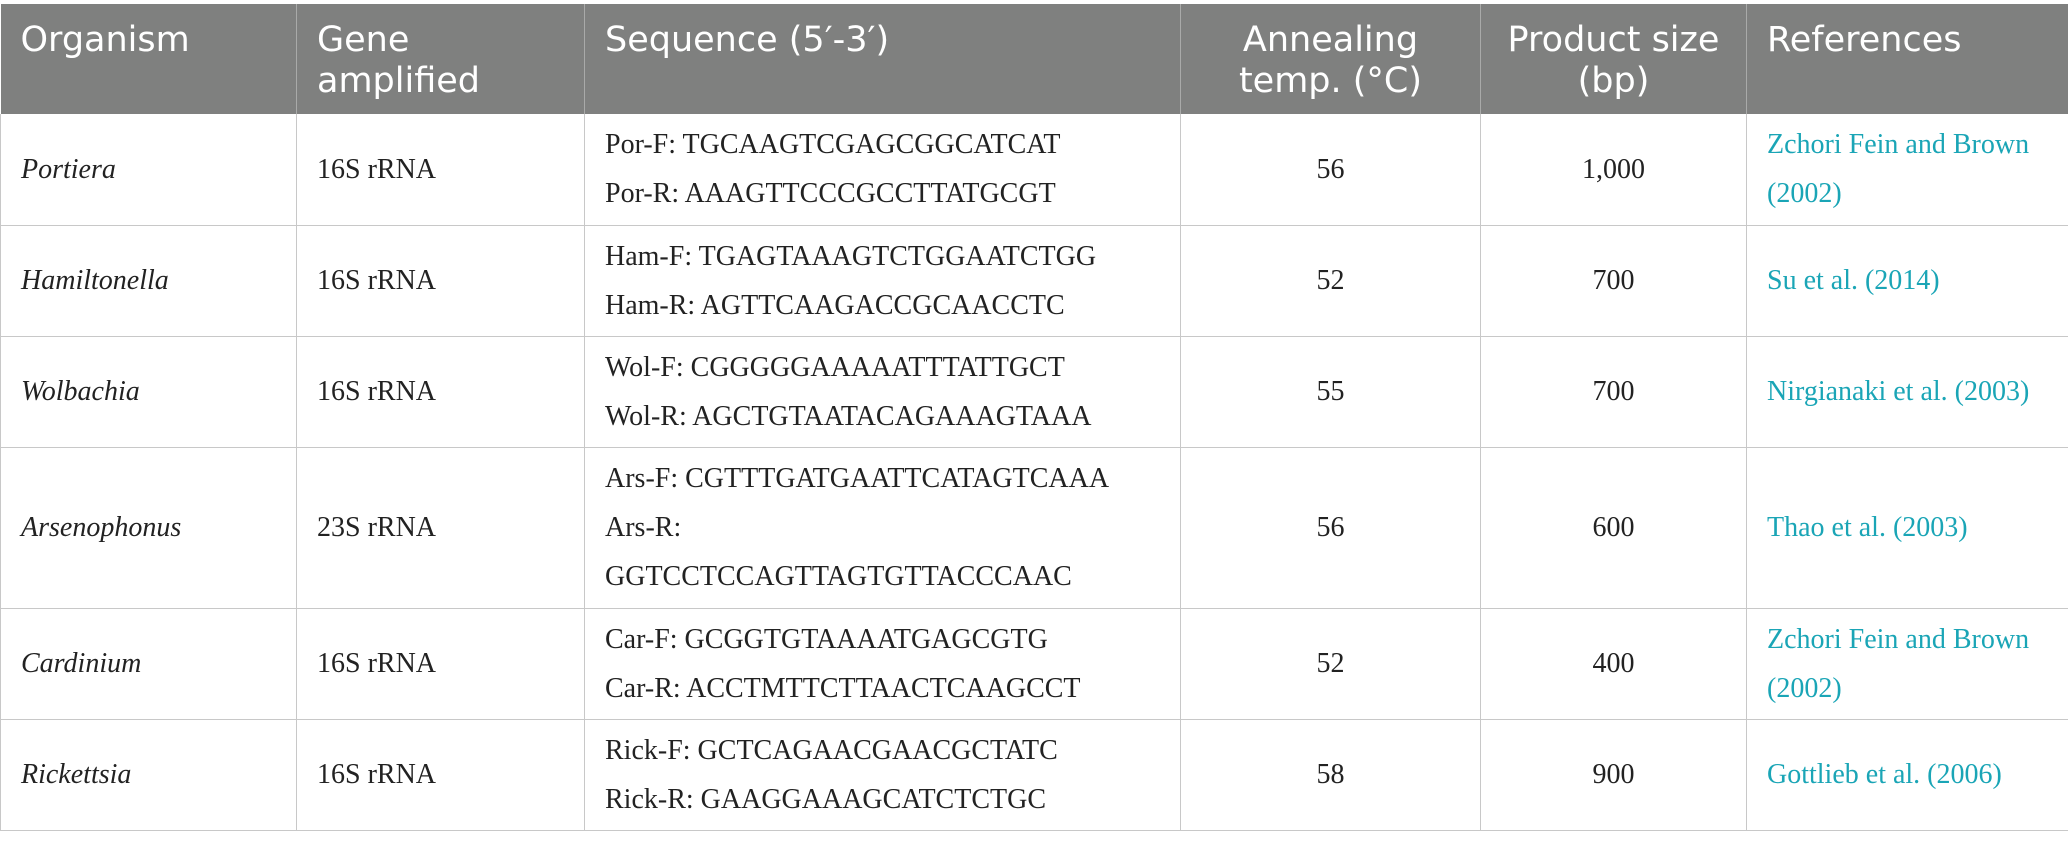 This screenshot has width=2068, height=851. I want to click on header-organism: Organism, so click(148, 59).